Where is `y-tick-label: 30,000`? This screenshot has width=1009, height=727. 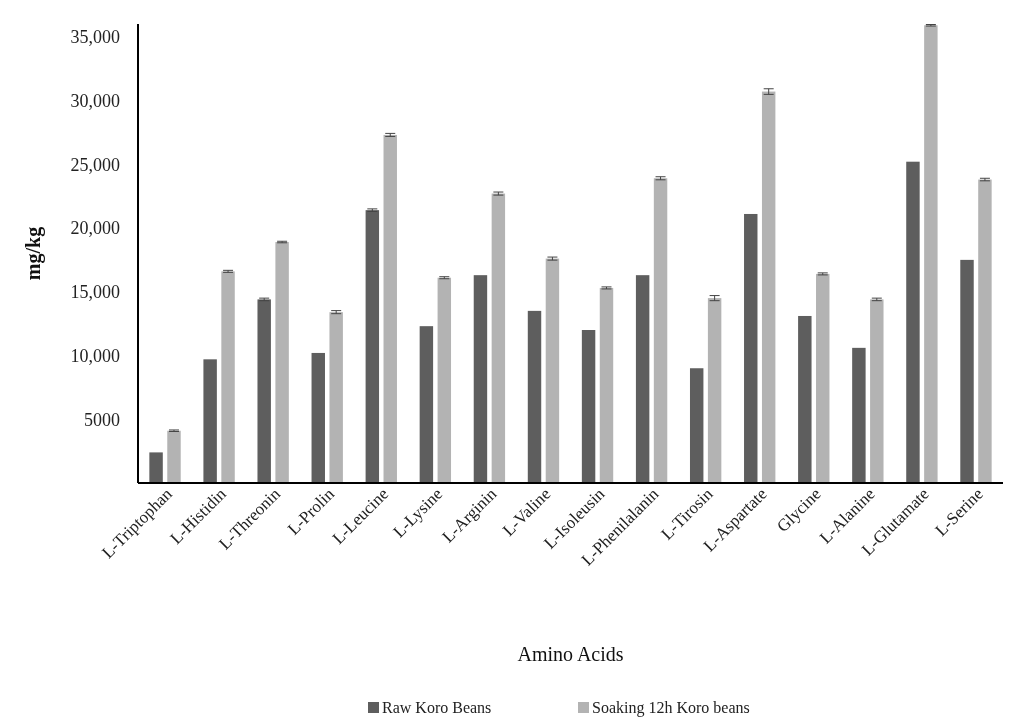 y-tick-label: 30,000 is located at coordinates (95, 100).